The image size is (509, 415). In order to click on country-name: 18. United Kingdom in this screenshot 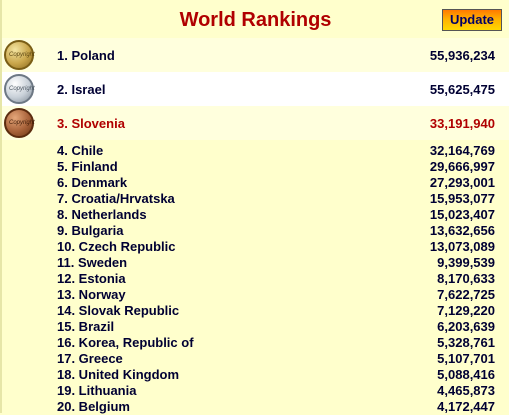, I will do `click(118, 374)`.